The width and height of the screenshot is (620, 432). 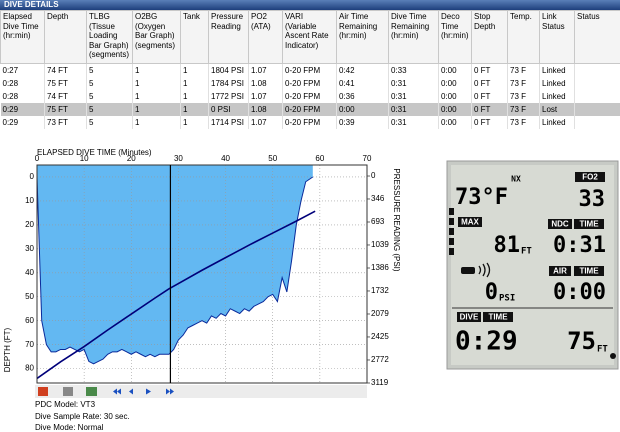 I want to click on toolbar-buttons, so click(x=106, y=391).